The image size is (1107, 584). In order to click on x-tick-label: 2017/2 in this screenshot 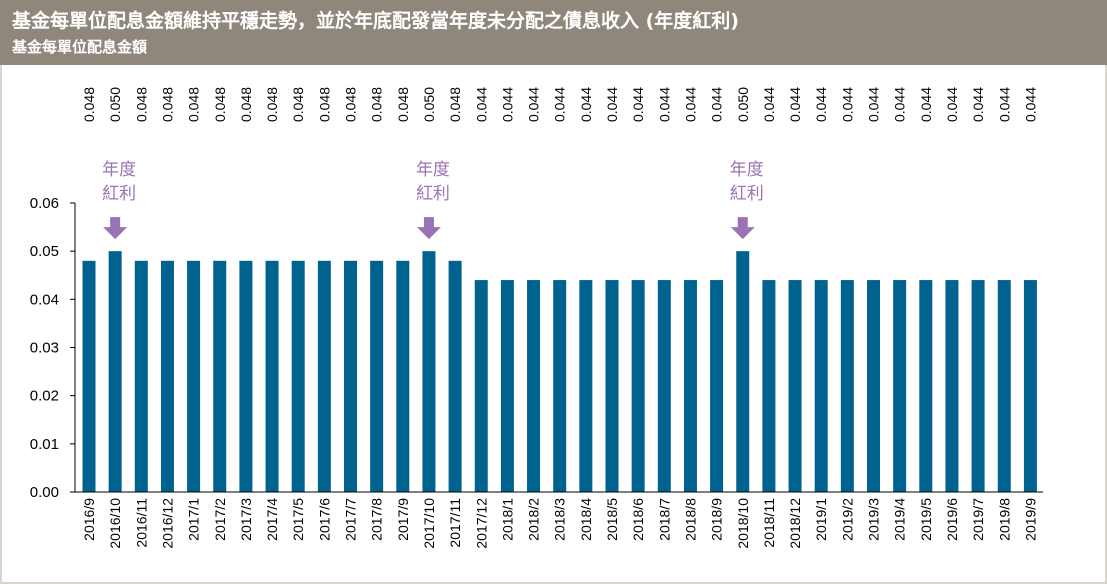, I will do `click(220, 519)`.